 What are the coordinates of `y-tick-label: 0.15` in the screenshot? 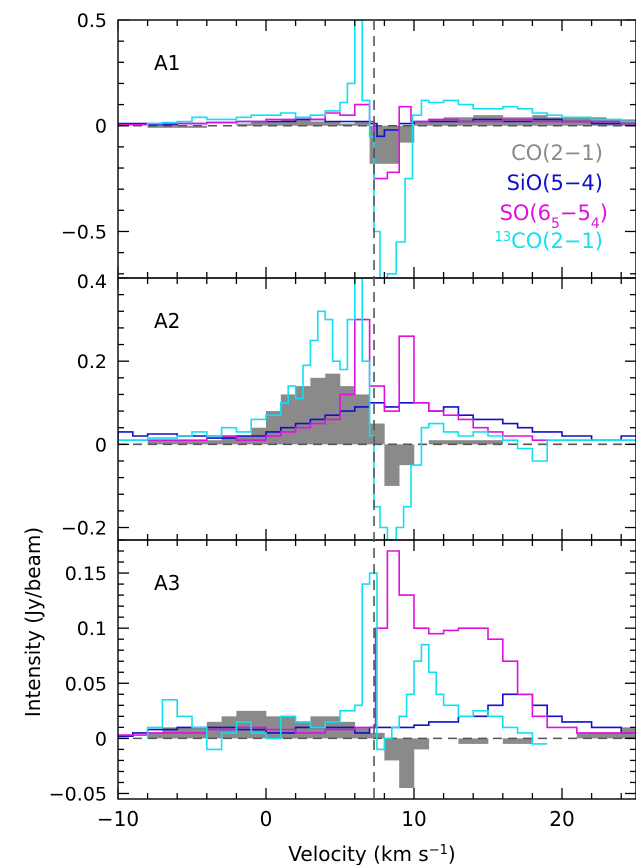 It's located at (86, 574).